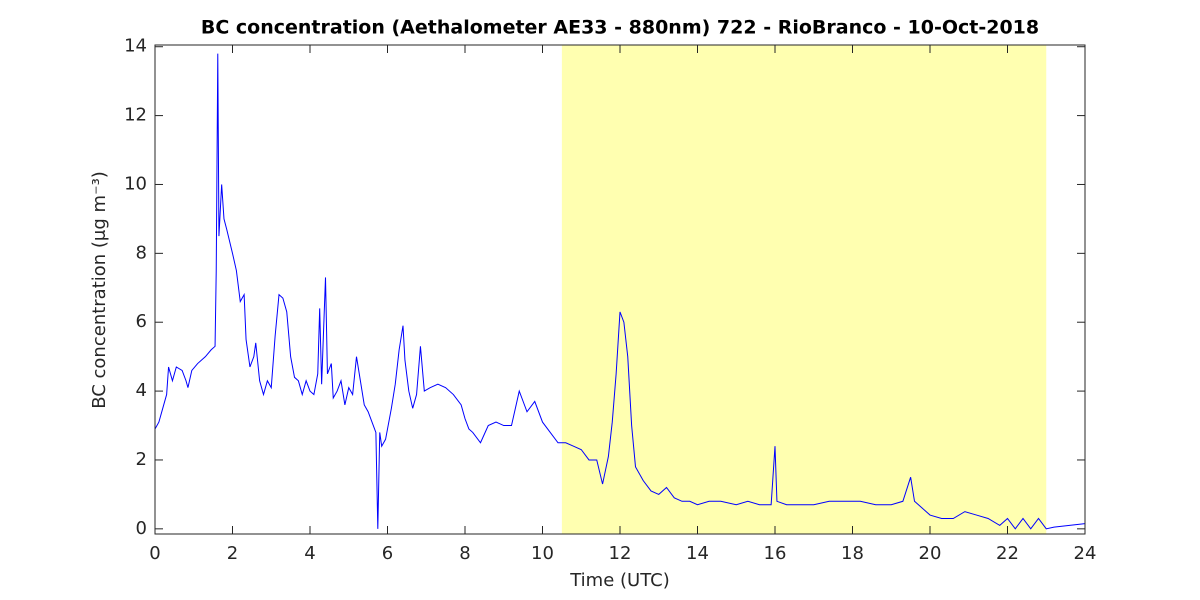 This screenshot has height=600, width=1200. What do you see at coordinates (930, 553) in the screenshot?
I see `x-tick-label: 20` at bounding box center [930, 553].